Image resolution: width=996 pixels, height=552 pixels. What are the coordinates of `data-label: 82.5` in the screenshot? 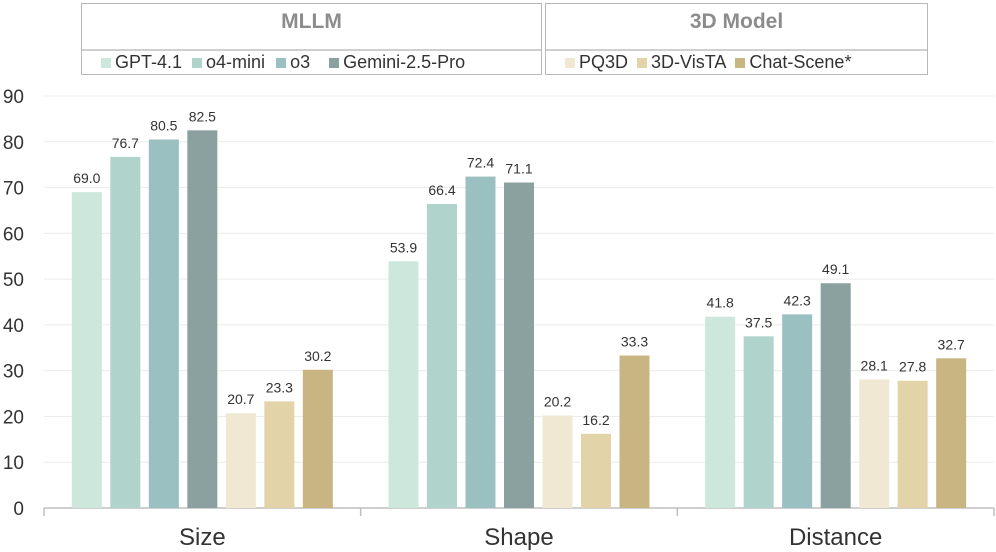 It's located at (202, 116).